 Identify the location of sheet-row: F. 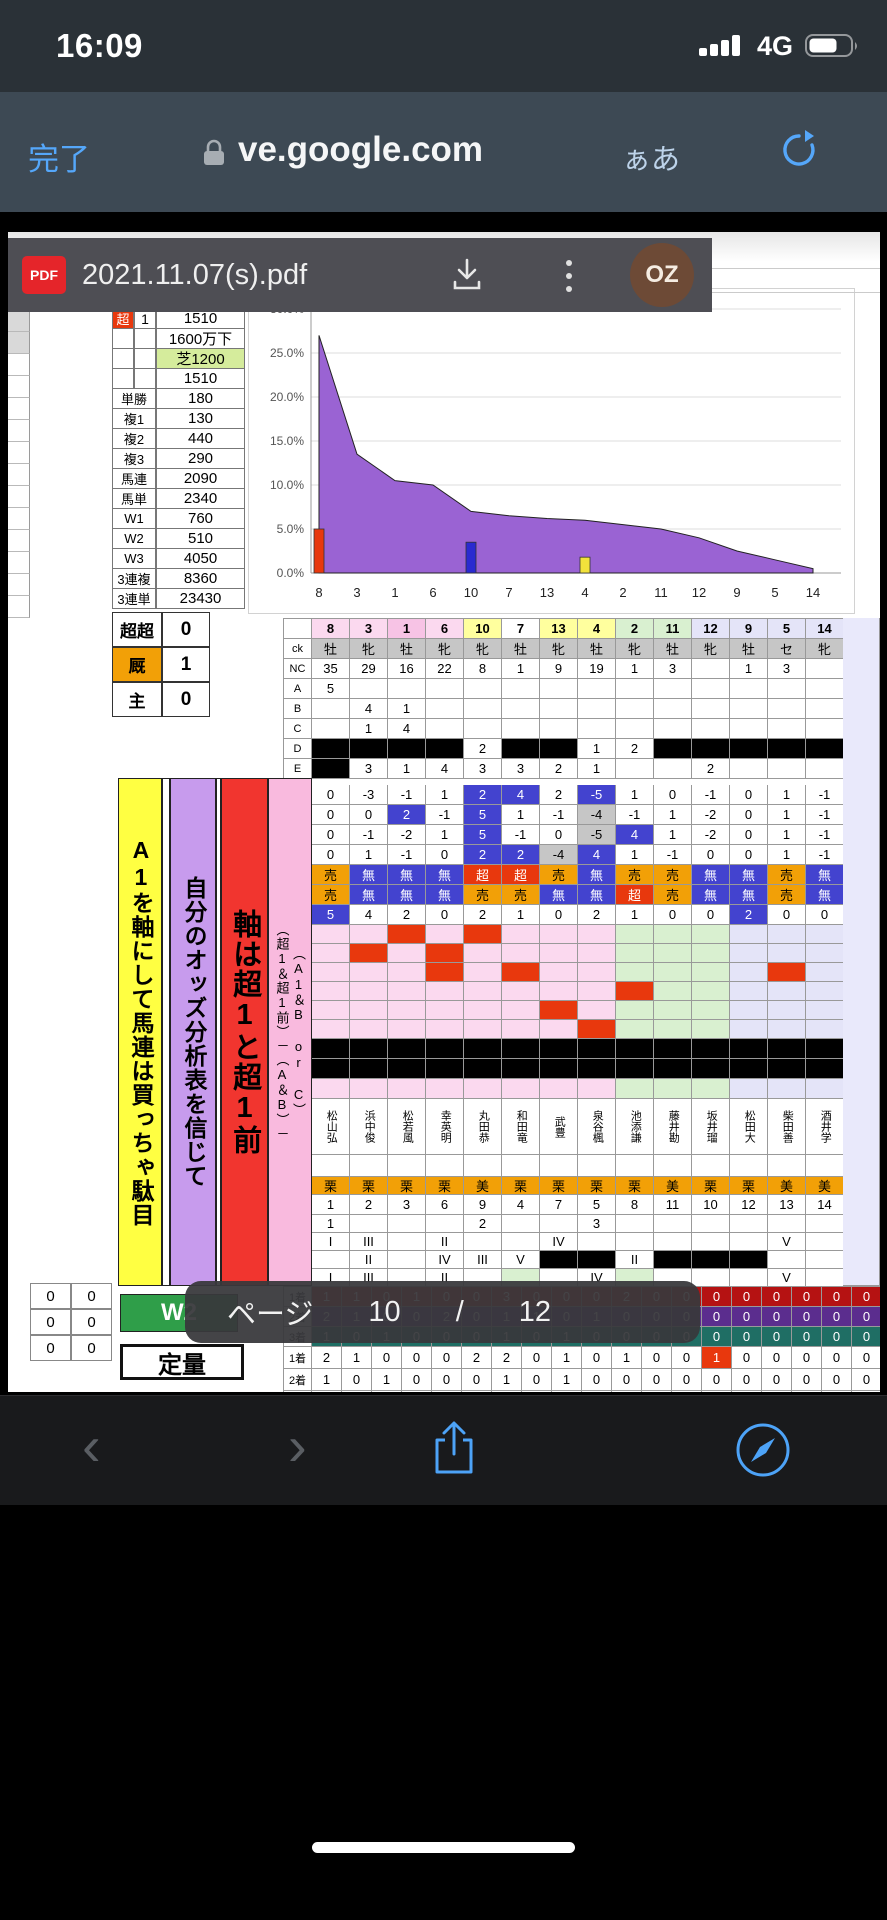
(564, 1049).